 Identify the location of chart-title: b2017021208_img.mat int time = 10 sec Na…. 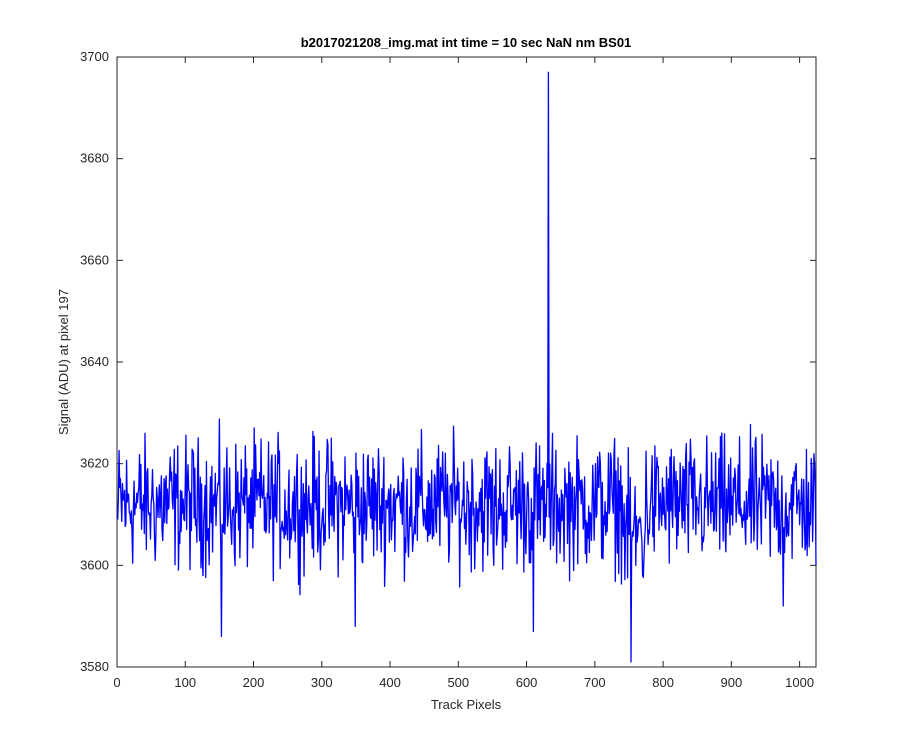
(466, 42).